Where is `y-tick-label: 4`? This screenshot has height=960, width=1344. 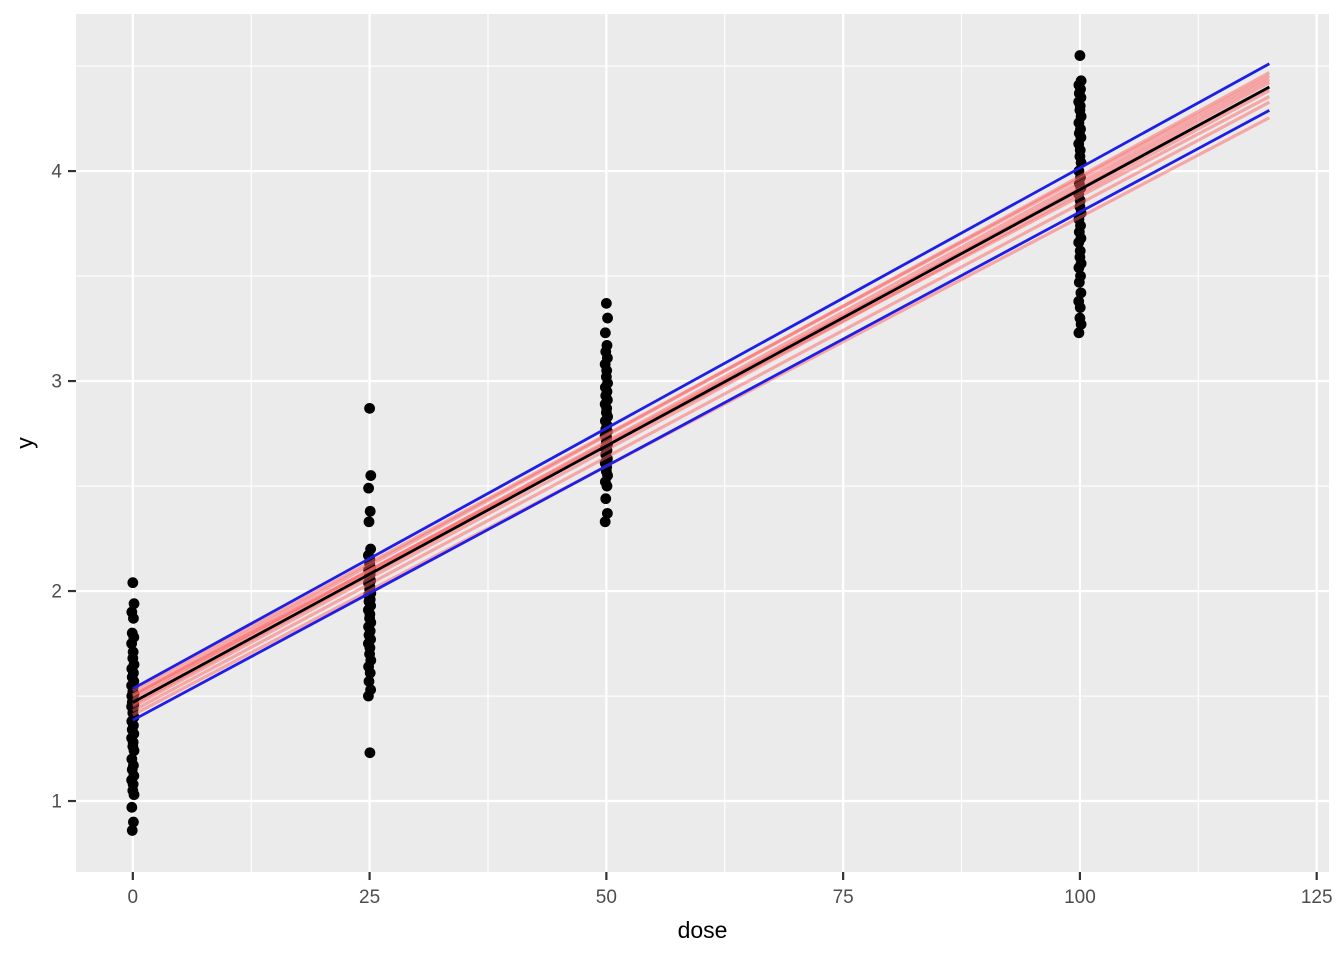 y-tick-label: 4 is located at coordinates (56, 172).